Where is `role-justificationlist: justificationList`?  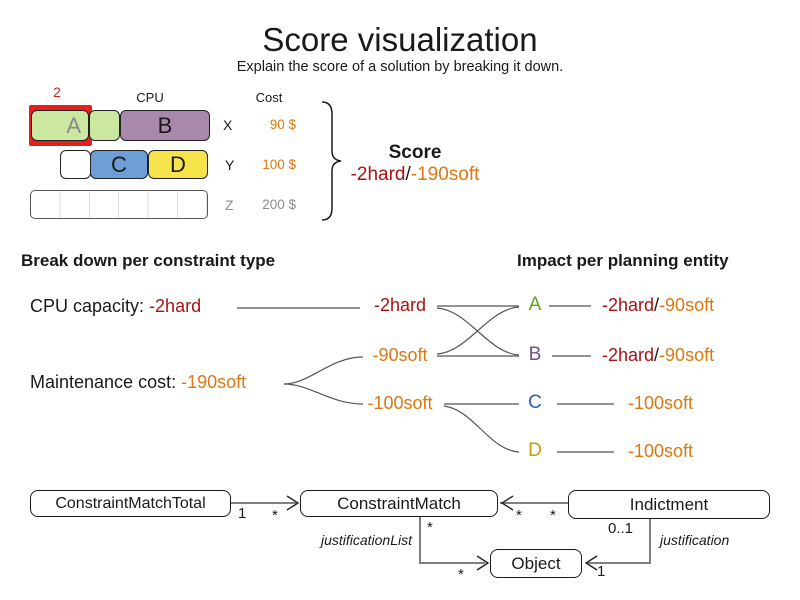
role-justificationlist: justificationList is located at coordinates (366, 540).